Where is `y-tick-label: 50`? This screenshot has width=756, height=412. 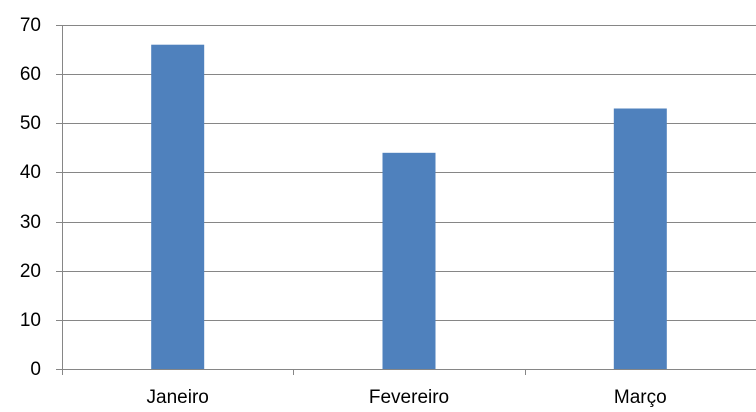
y-tick-label: 50 is located at coordinates (30, 123).